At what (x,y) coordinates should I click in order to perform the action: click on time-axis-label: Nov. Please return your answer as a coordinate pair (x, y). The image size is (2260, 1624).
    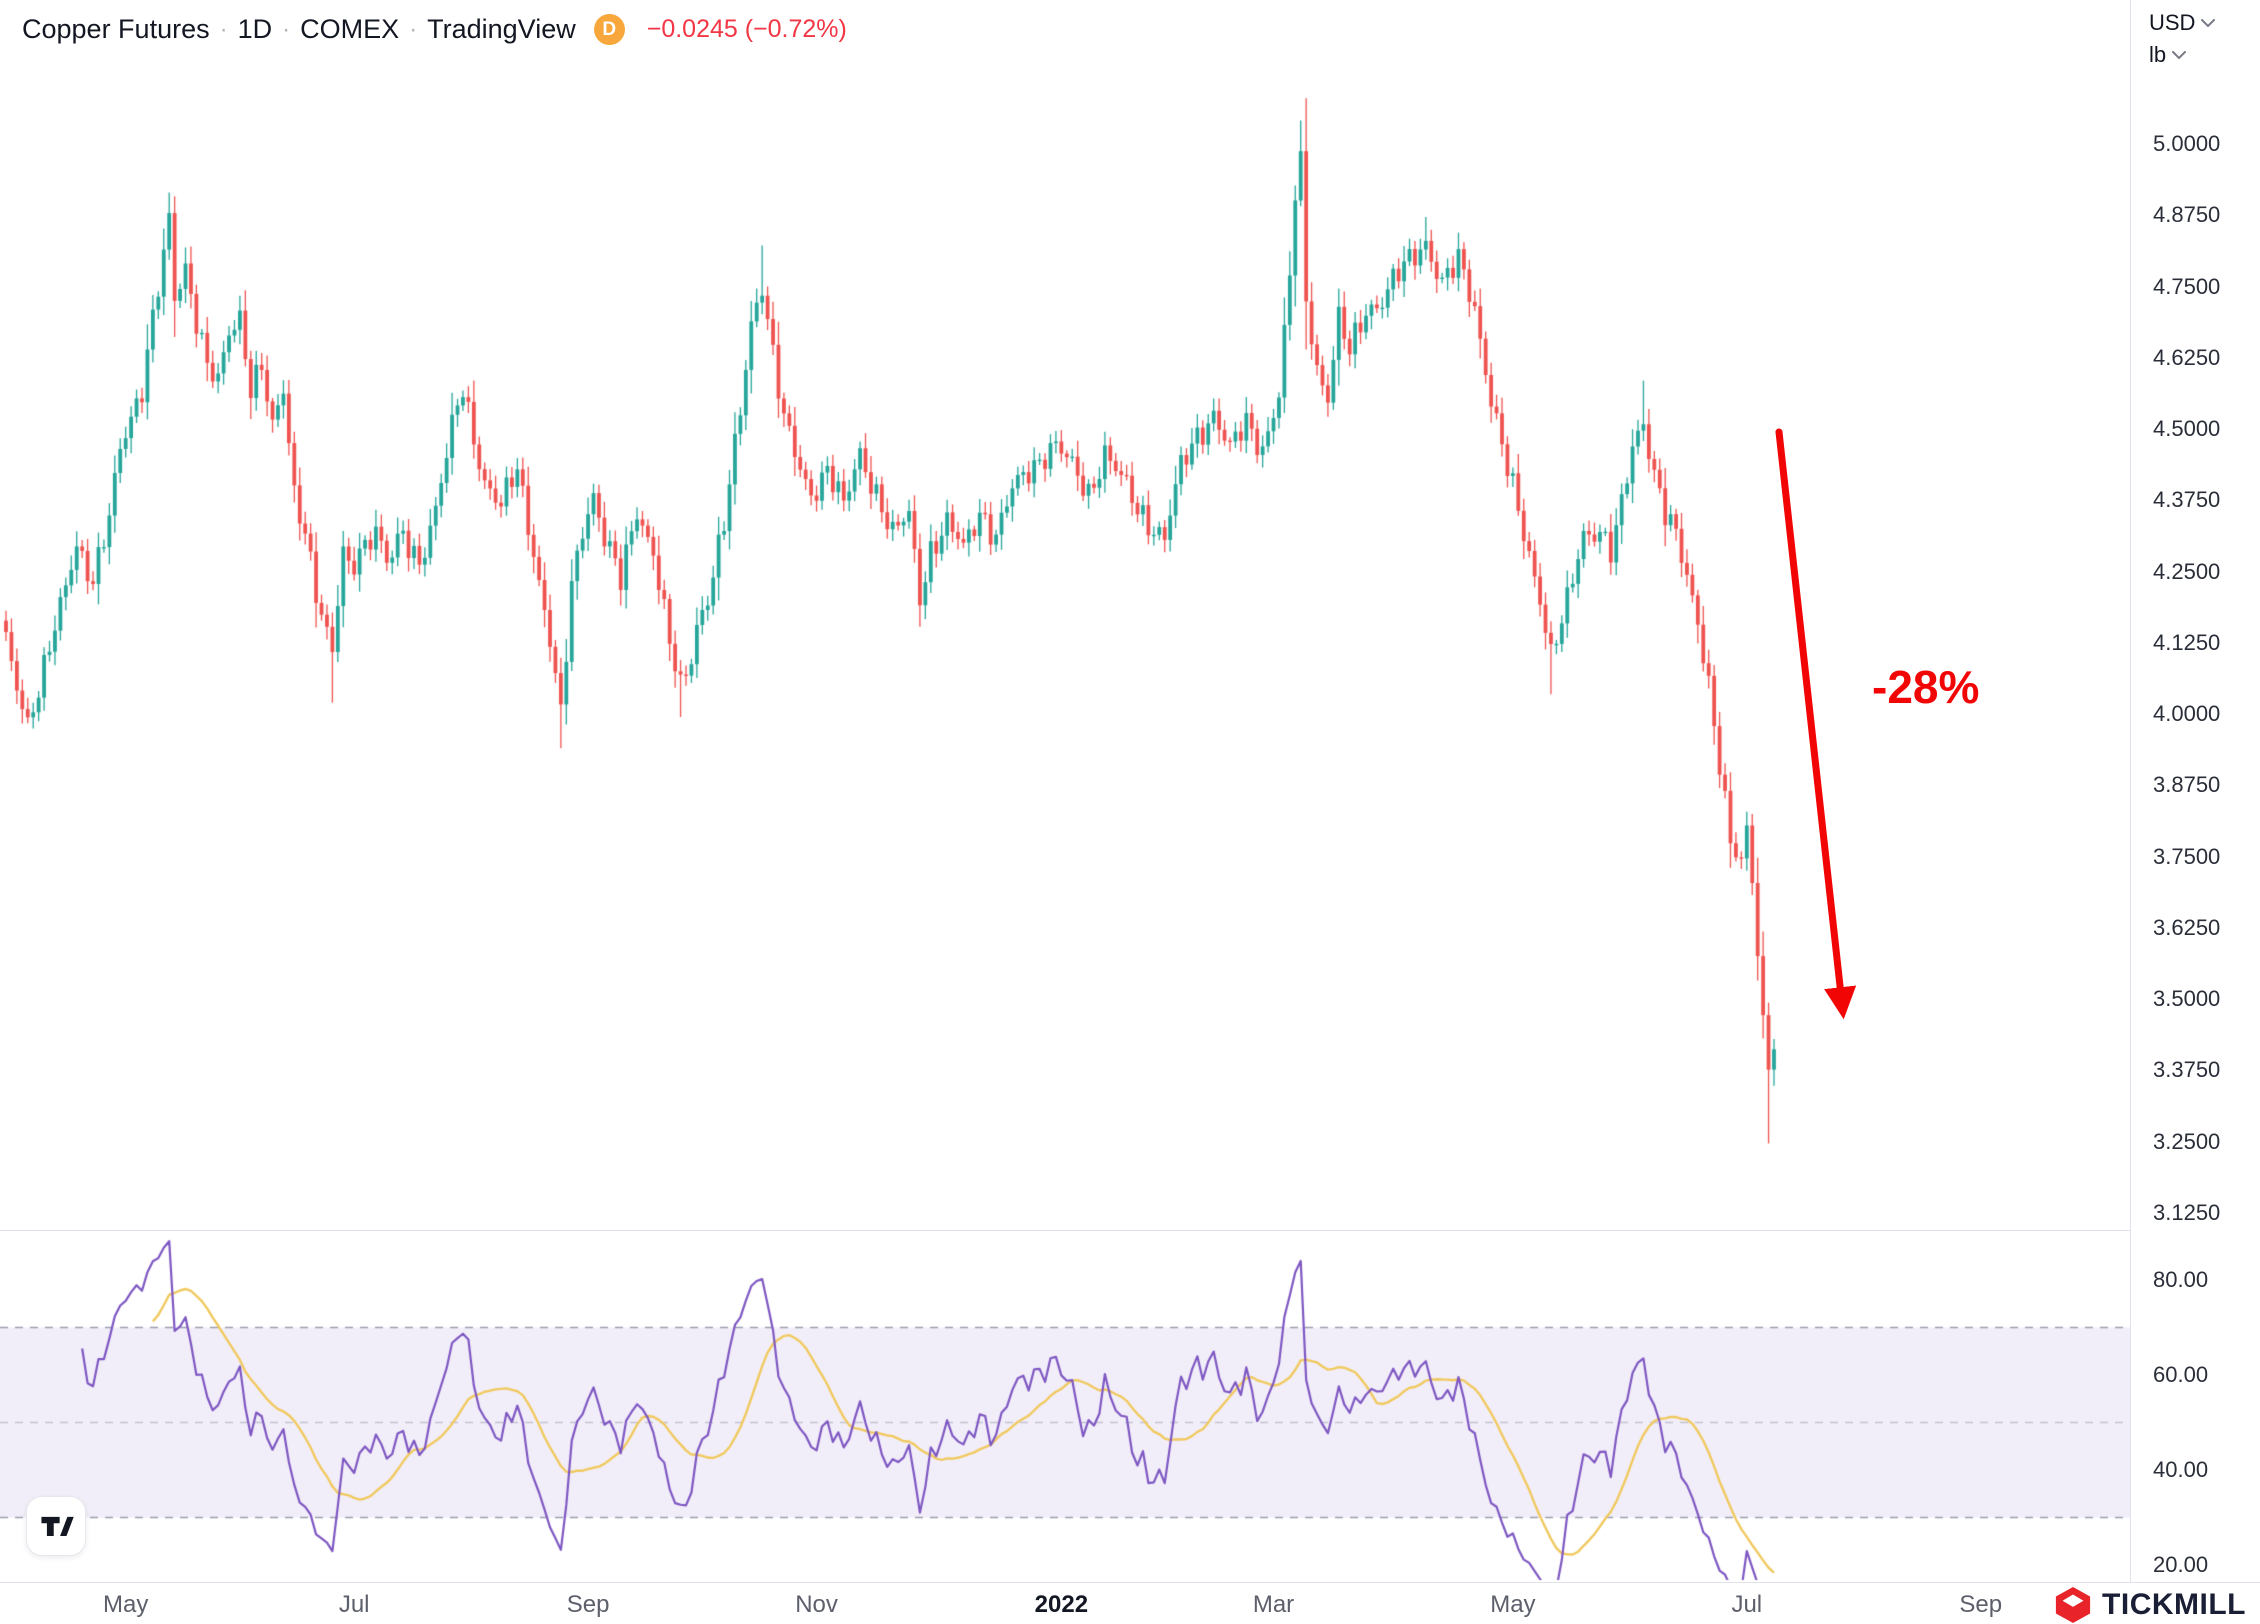
    Looking at the image, I should click on (816, 1604).